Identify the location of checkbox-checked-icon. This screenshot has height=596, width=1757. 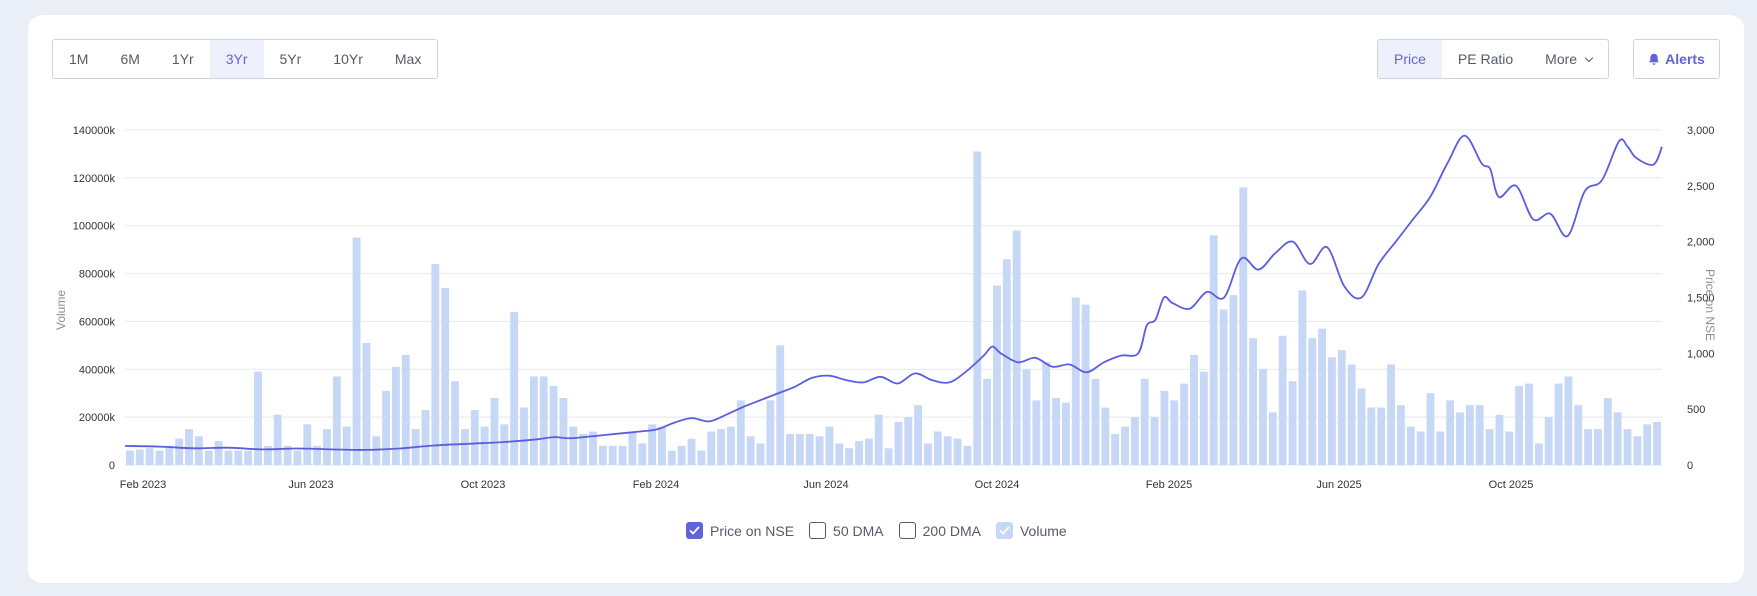
(694, 530).